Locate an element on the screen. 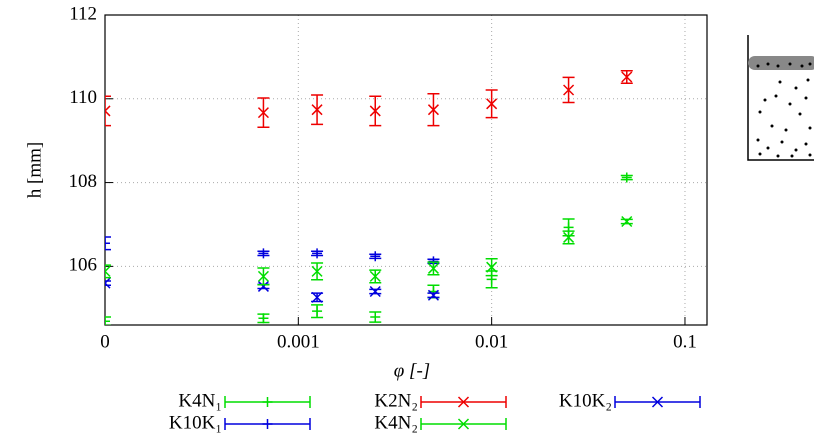 The height and width of the screenshot is (440, 814). y-tick-label: 112 is located at coordinates (83, 13).